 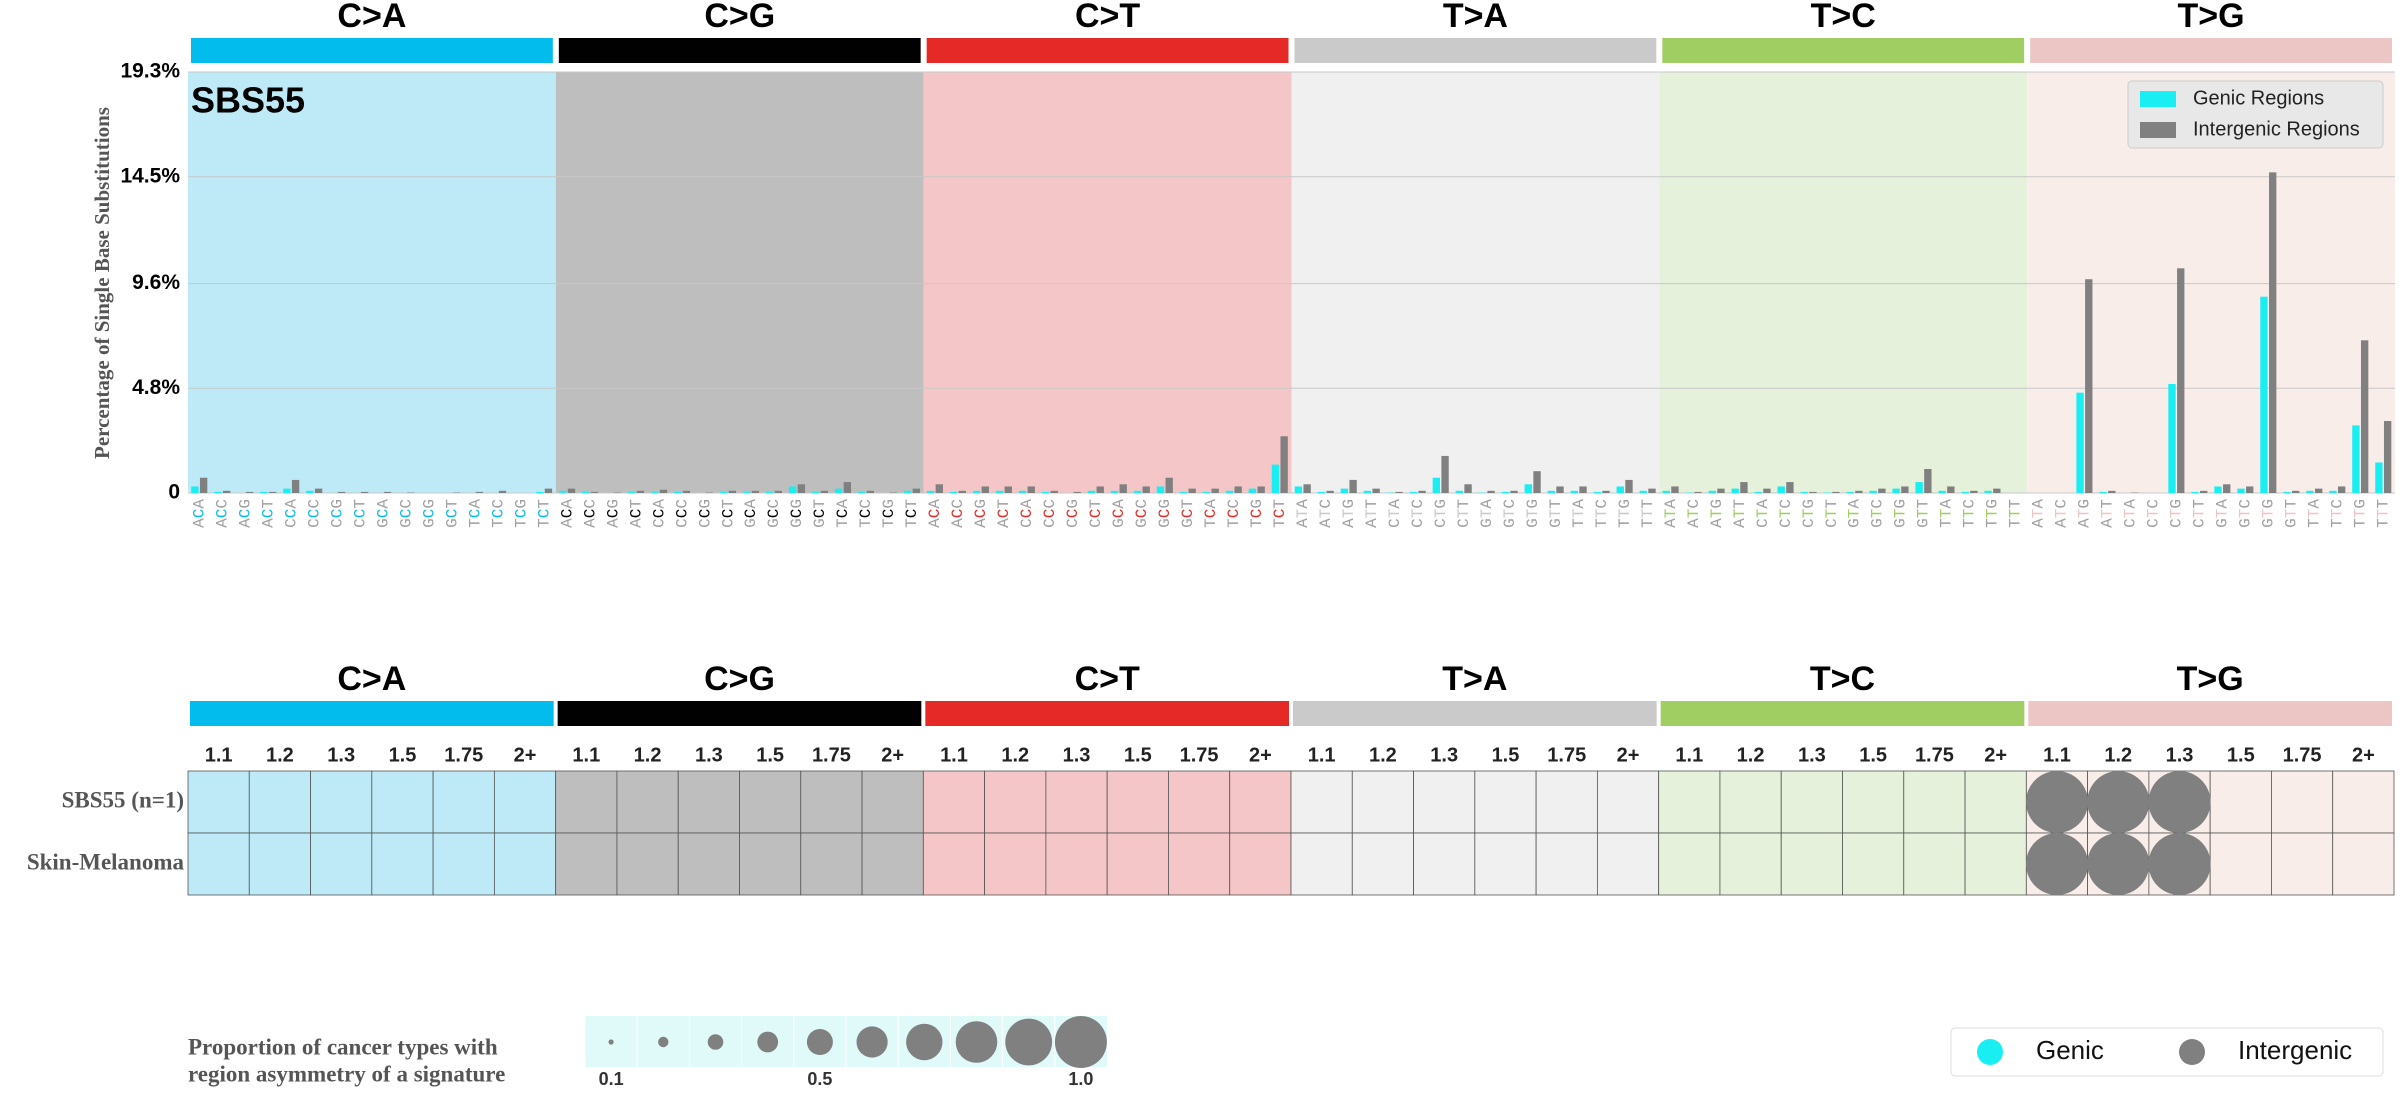 I want to click on size-legend-title: Proportion of cancer types with, so click(x=343, y=1046).